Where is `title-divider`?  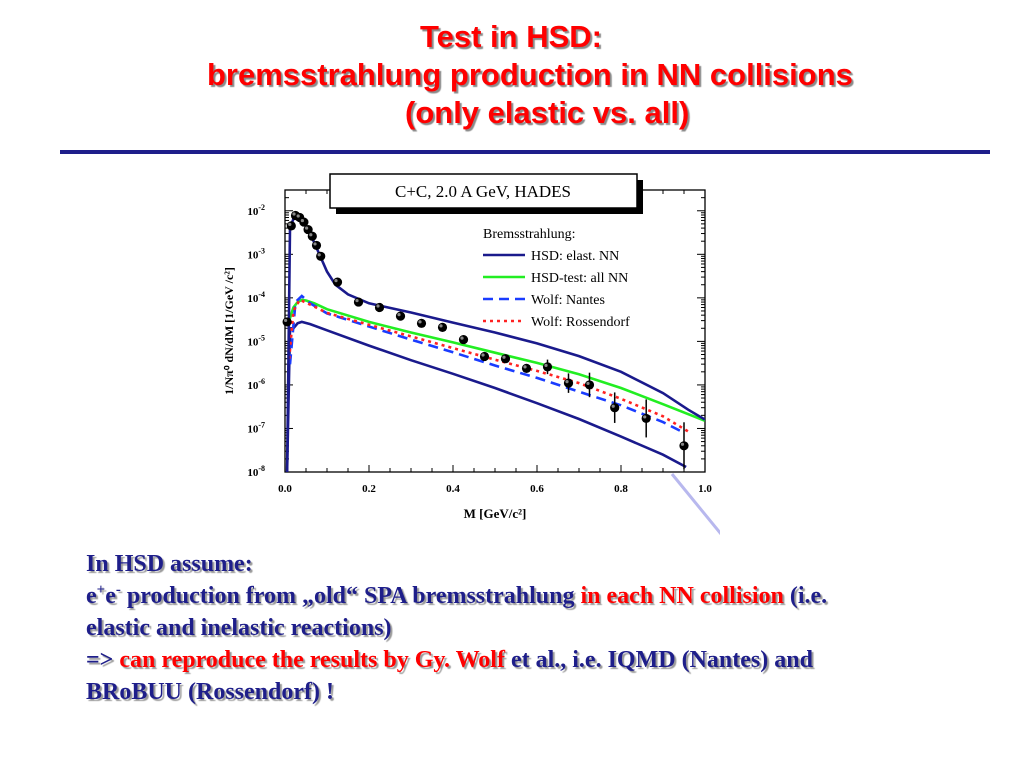 title-divider is located at coordinates (525, 152).